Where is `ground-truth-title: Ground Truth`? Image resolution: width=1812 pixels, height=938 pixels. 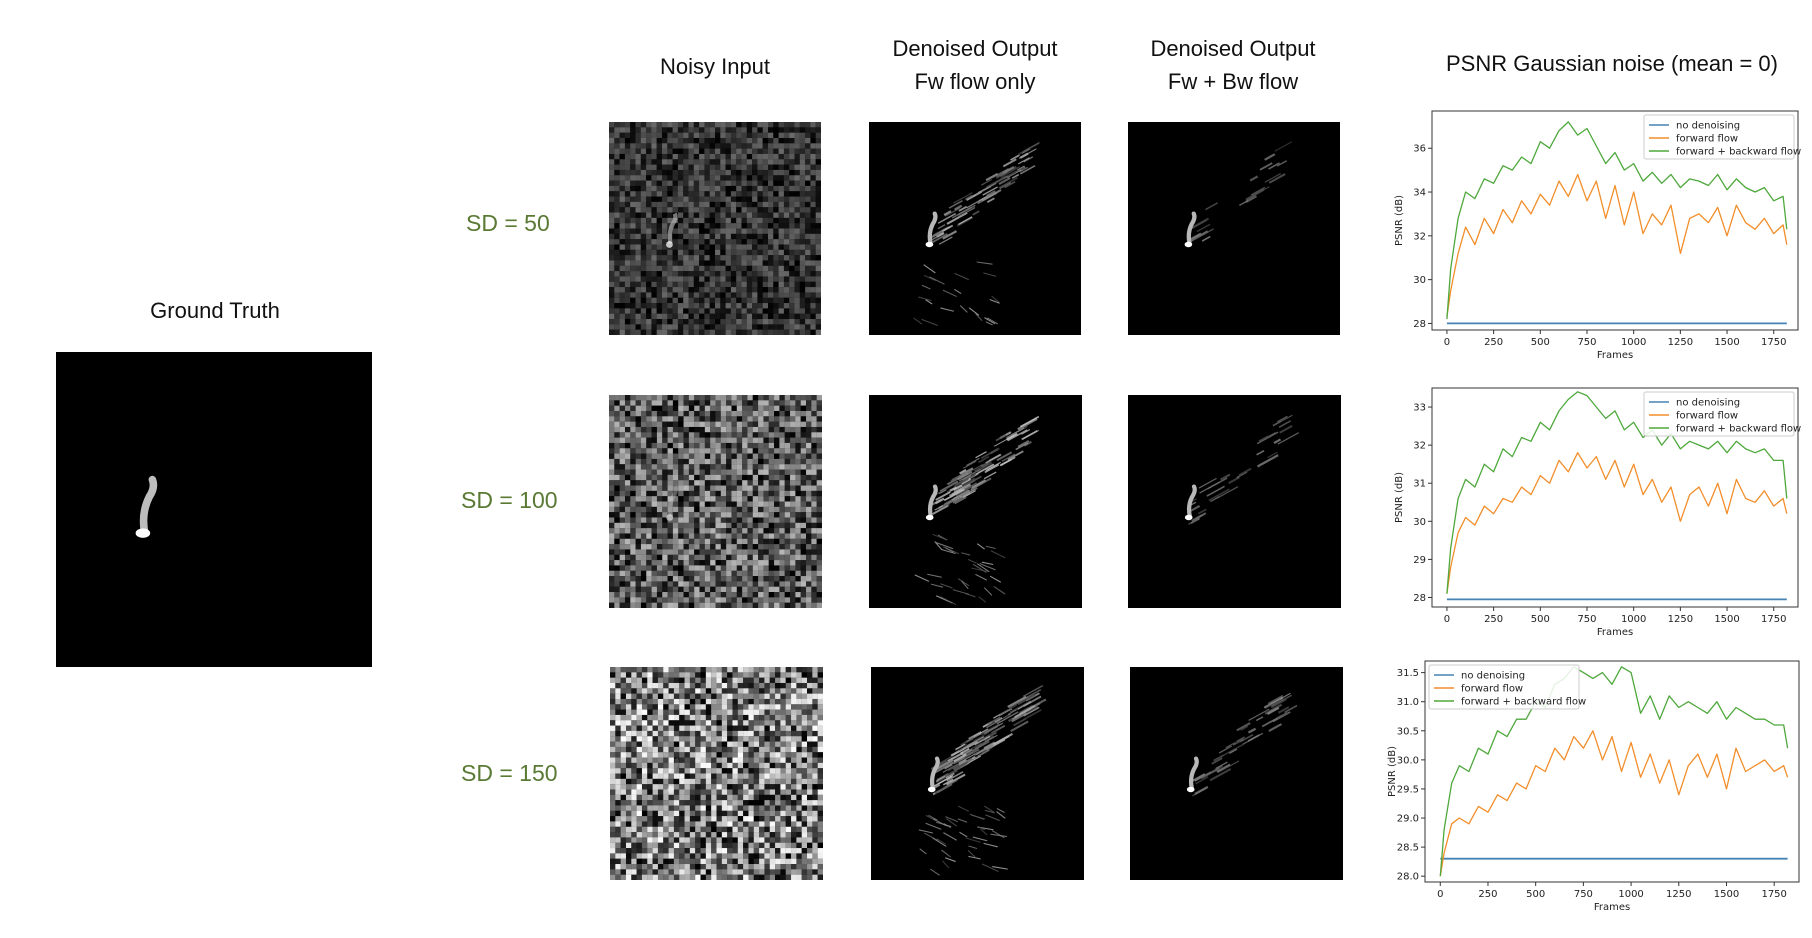
ground-truth-title: Ground Truth is located at coordinates (215, 310).